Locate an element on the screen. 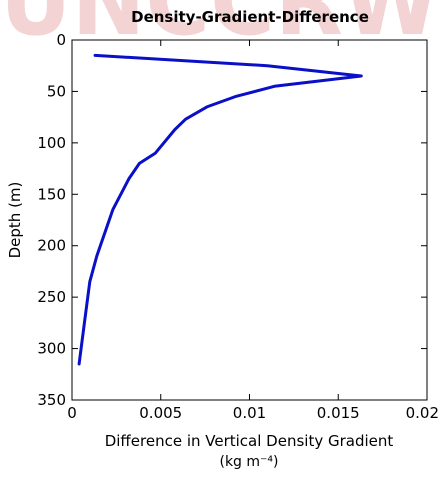 This screenshot has width=447, height=478. x-tick-label: 0.015 is located at coordinates (338, 413).